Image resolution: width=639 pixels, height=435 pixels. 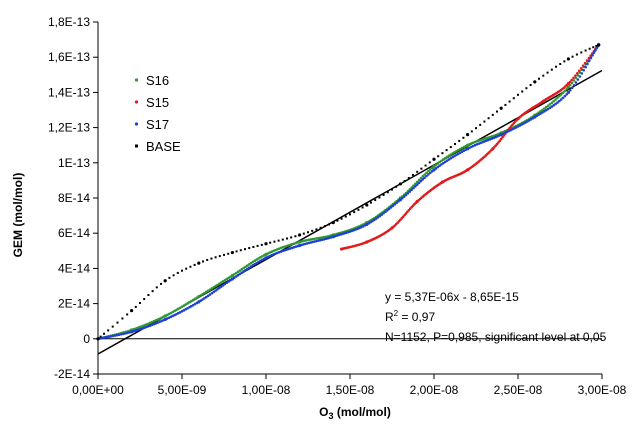 What do you see at coordinates (331, 416) in the screenshot?
I see `x-axis-title-sub: 3` at bounding box center [331, 416].